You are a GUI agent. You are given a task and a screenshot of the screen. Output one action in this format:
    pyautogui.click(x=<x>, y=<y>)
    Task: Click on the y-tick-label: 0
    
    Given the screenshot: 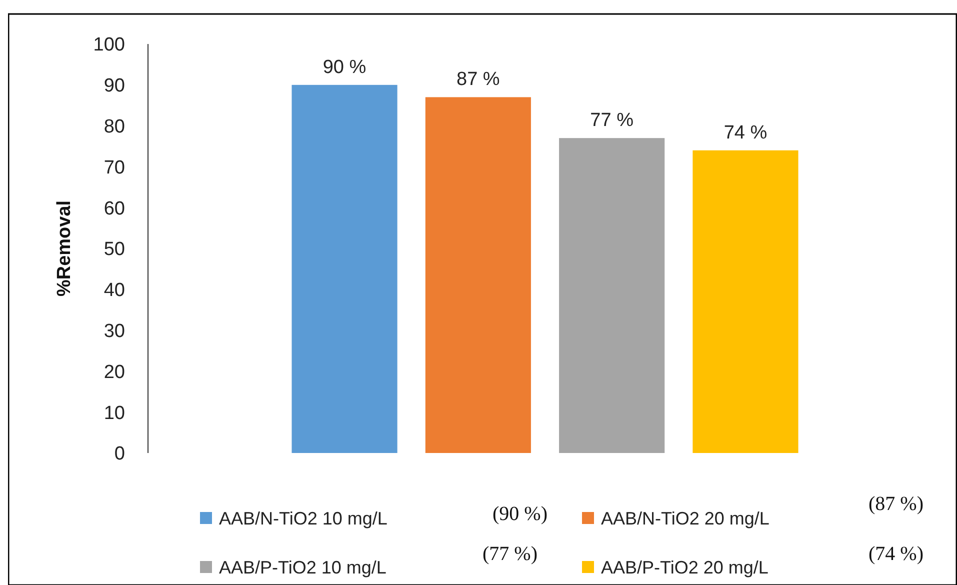 What is the action you would take?
    pyautogui.click(x=119, y=454)
    